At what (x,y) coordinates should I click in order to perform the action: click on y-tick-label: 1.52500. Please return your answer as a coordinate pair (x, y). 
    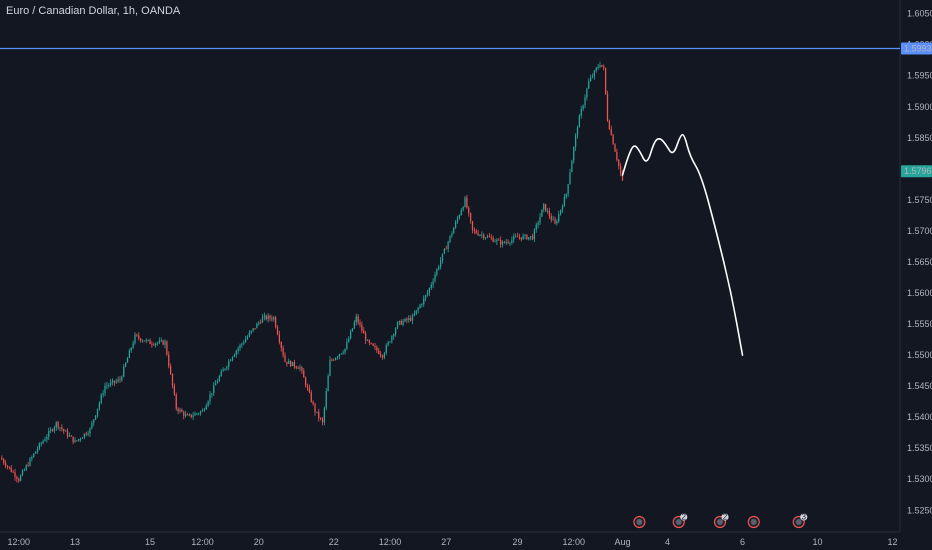
    Looking at the image, I should click on (919, 510).